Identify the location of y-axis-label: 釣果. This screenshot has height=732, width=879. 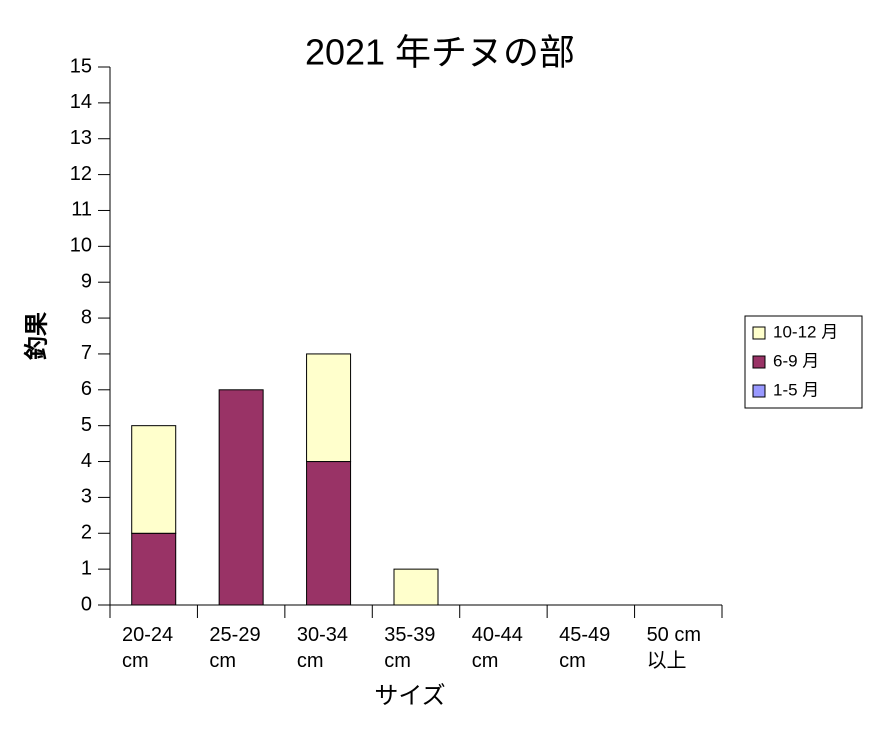
(36, 336).